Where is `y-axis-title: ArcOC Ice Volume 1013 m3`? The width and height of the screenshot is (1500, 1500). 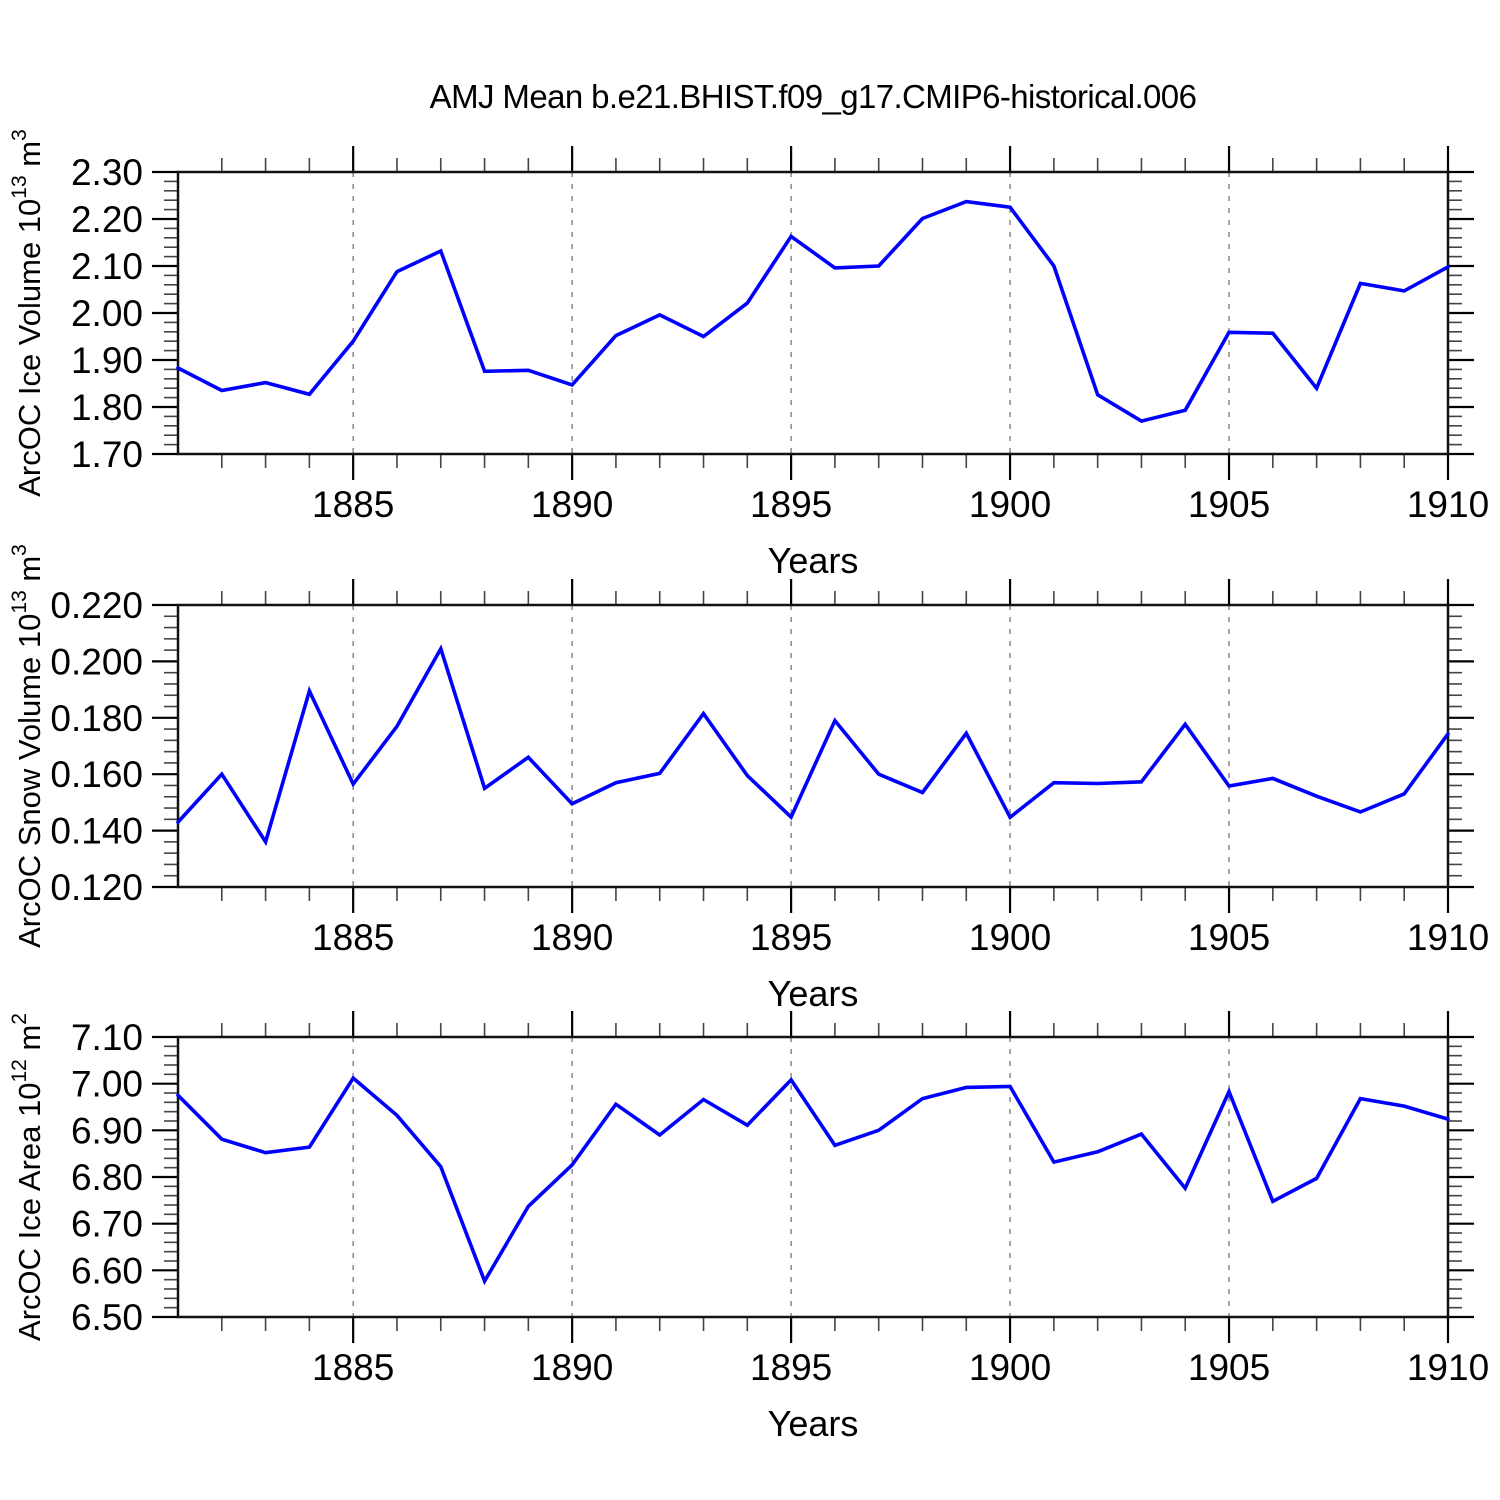
y-axis-title: ArcOC Ice Volume 1013 m3 is located at coordinates (27, 313).